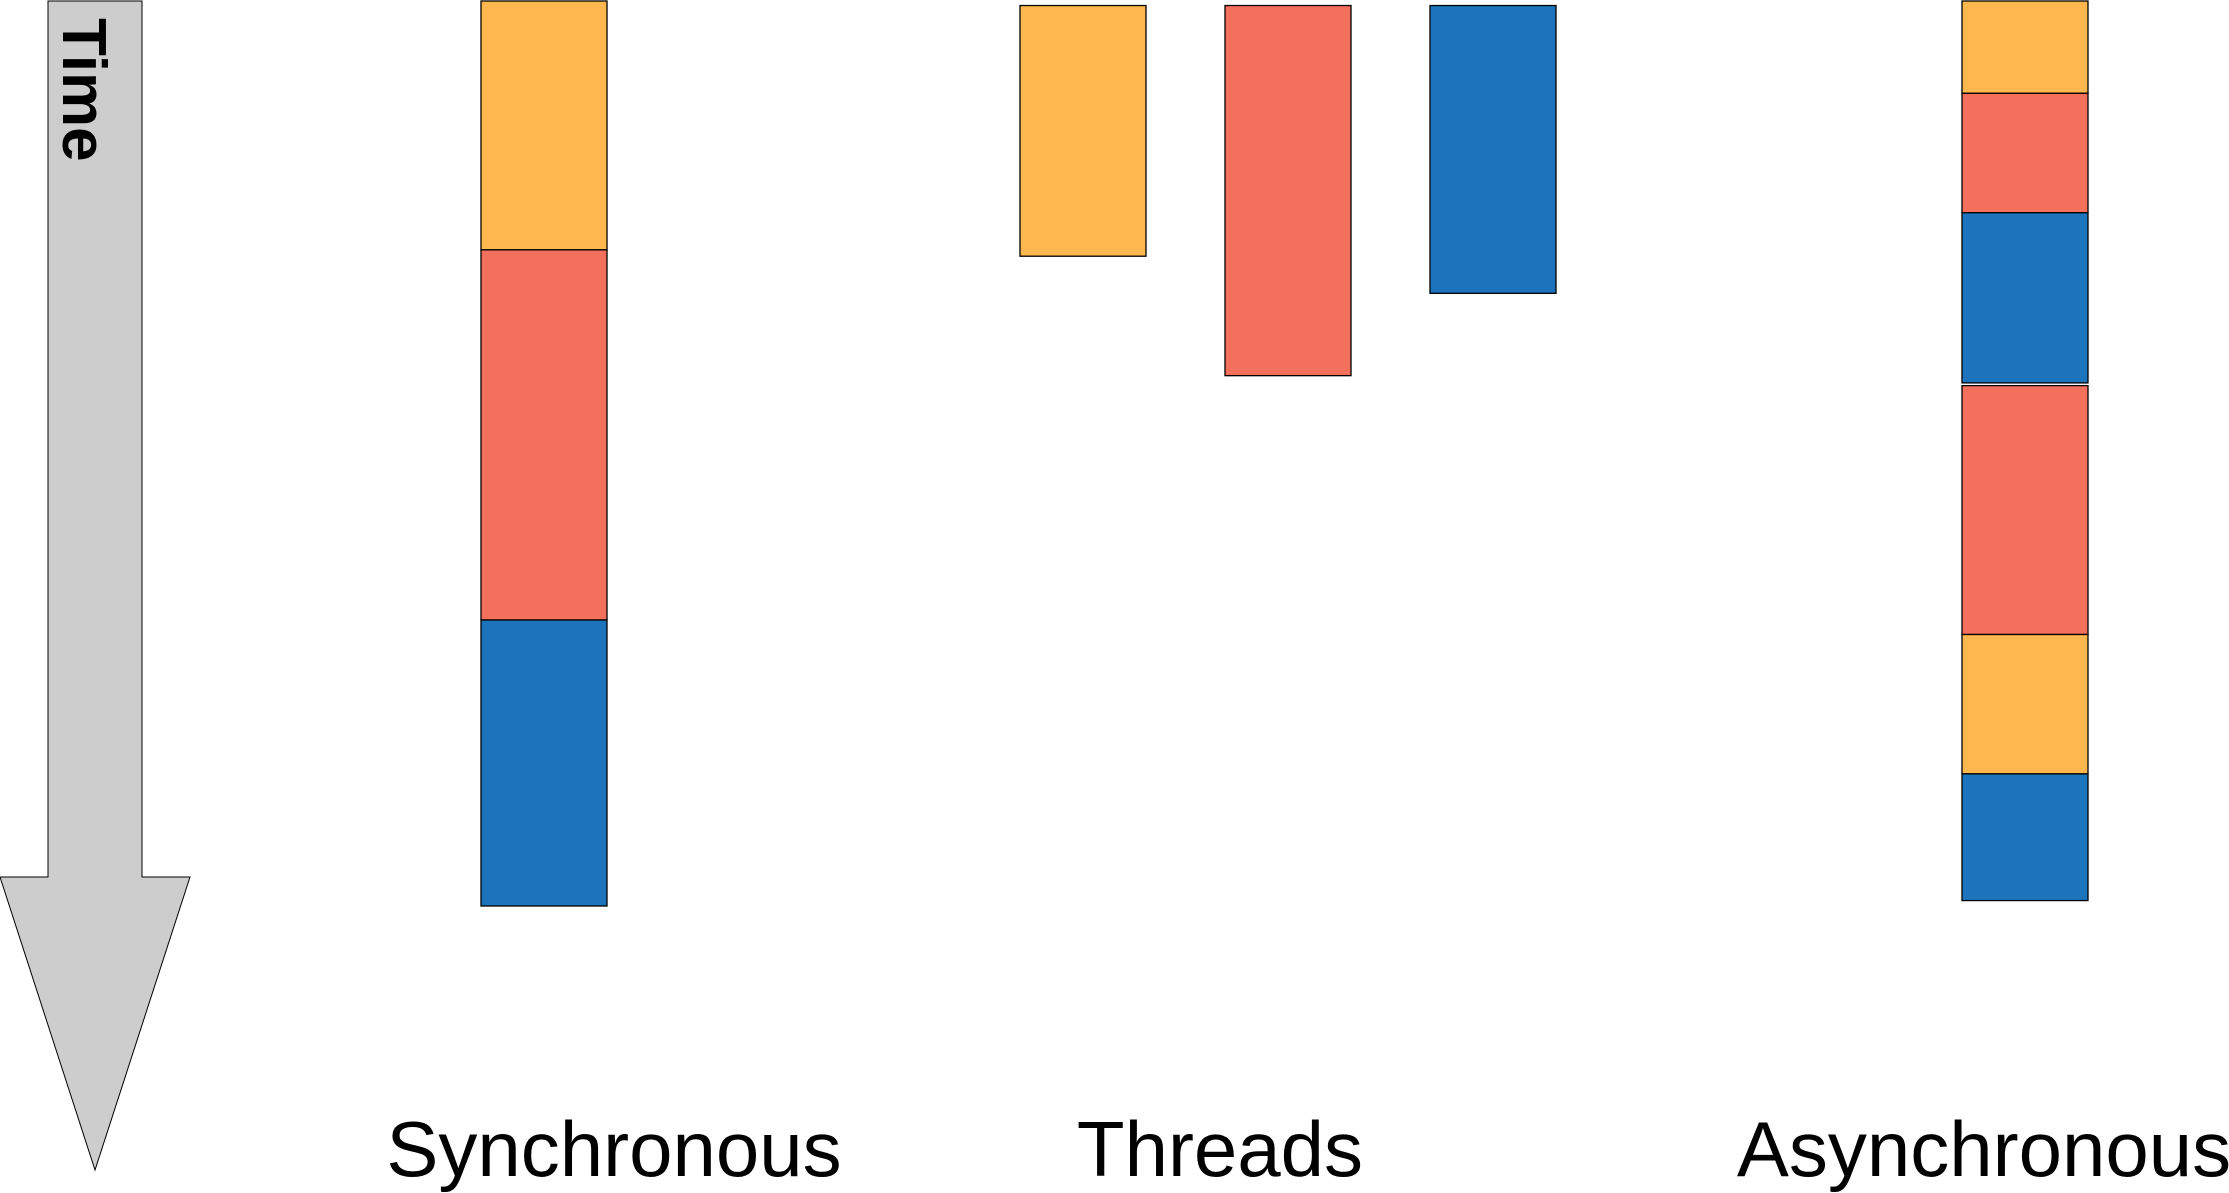 This screenshot has width=2229, height=1193. I want to click on threads-task-b-block, so click(1288, 190).